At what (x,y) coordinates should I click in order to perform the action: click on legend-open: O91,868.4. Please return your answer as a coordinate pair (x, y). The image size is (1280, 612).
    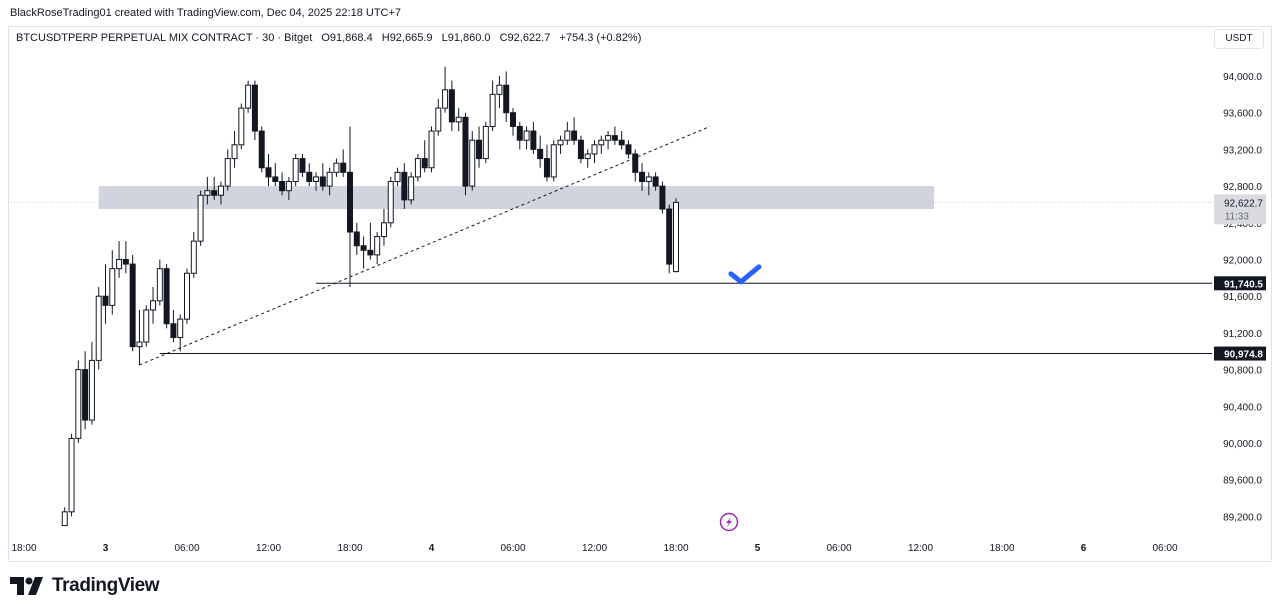
    Looking at the image, I should click on (347, 38).